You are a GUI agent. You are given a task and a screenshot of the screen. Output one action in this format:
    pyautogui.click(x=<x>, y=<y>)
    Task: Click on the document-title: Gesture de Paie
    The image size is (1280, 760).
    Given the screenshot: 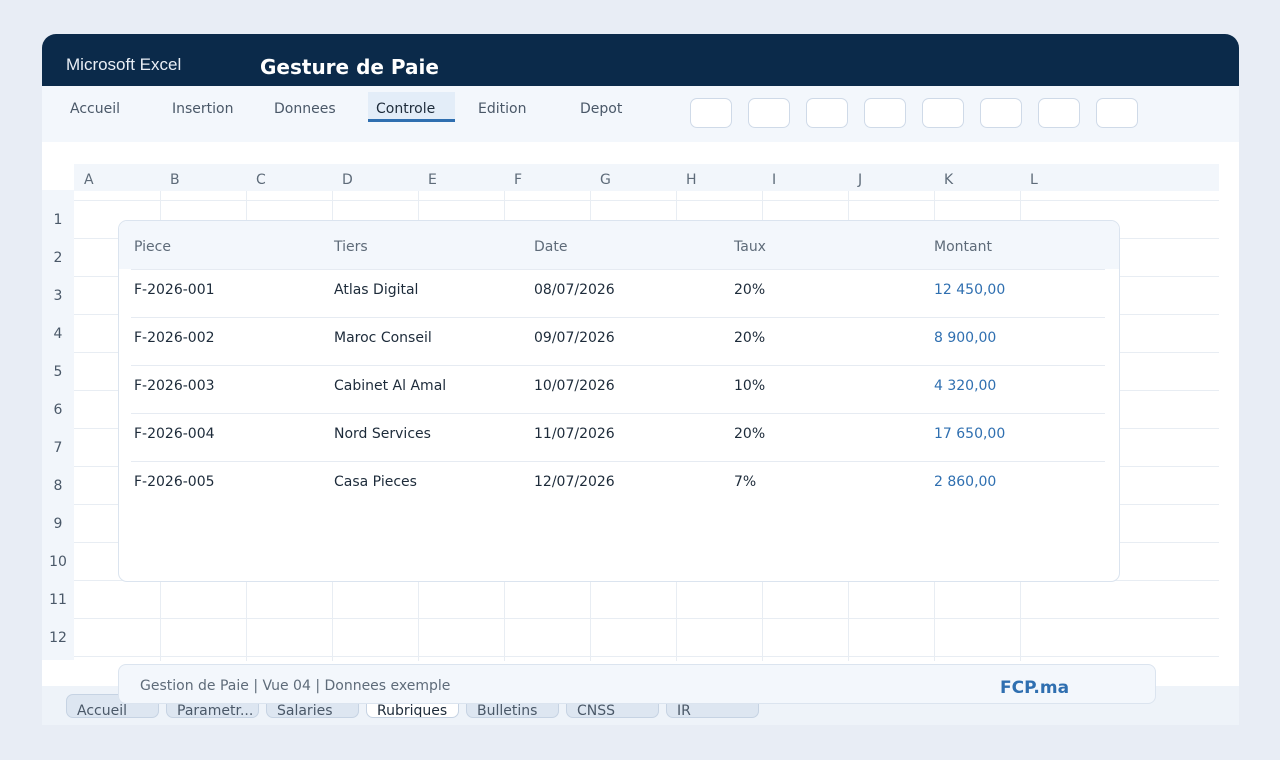 What is the action you would take?
    pyautogui.click(x=349, y=67)
    